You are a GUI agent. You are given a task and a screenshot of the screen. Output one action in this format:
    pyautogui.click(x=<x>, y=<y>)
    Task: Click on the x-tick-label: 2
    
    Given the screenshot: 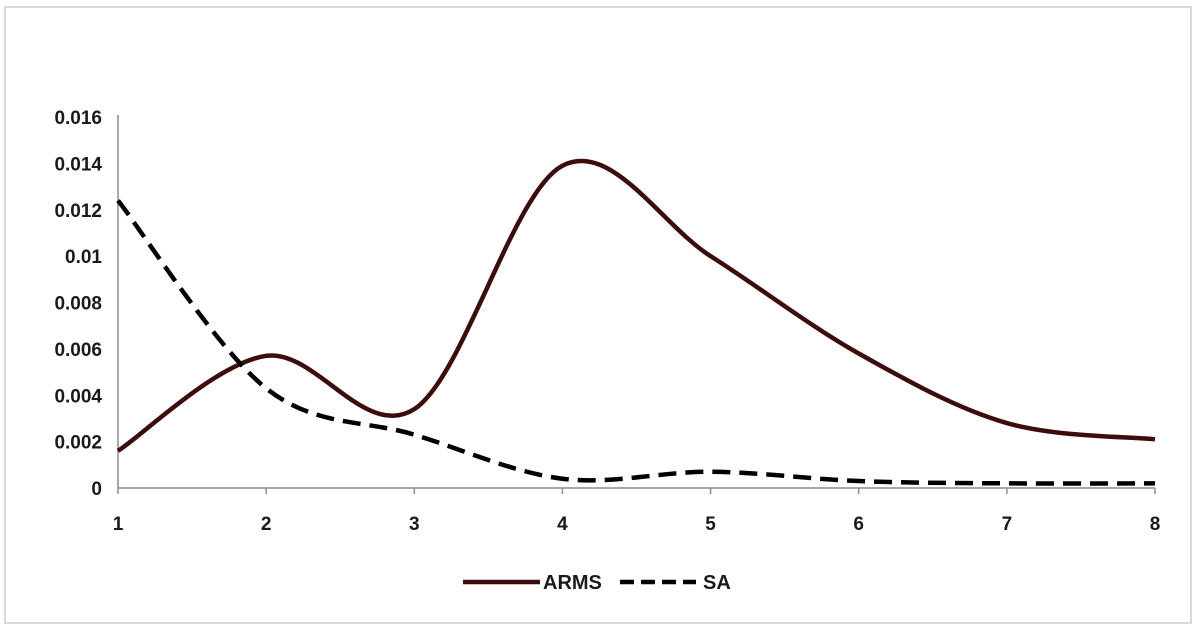 What is the action you would take?
    pyautogui.click(x=266, y=524)
    